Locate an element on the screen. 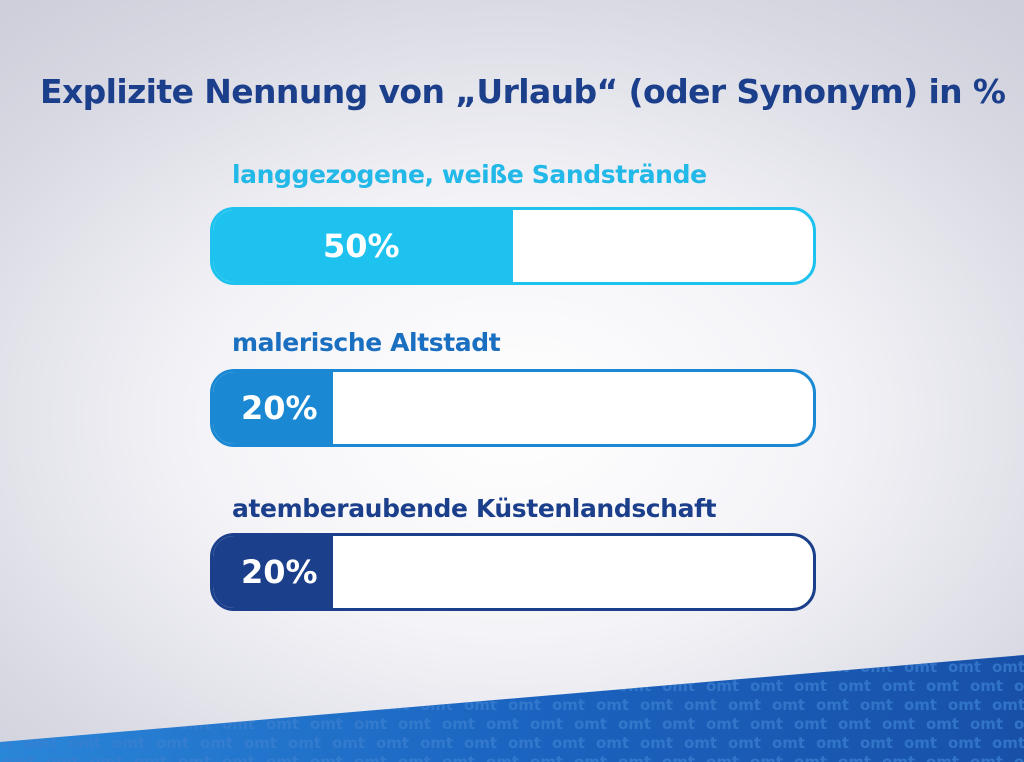  bar-label: atemberaubende Küstenlandschaft is located at coordinates (474, 508).